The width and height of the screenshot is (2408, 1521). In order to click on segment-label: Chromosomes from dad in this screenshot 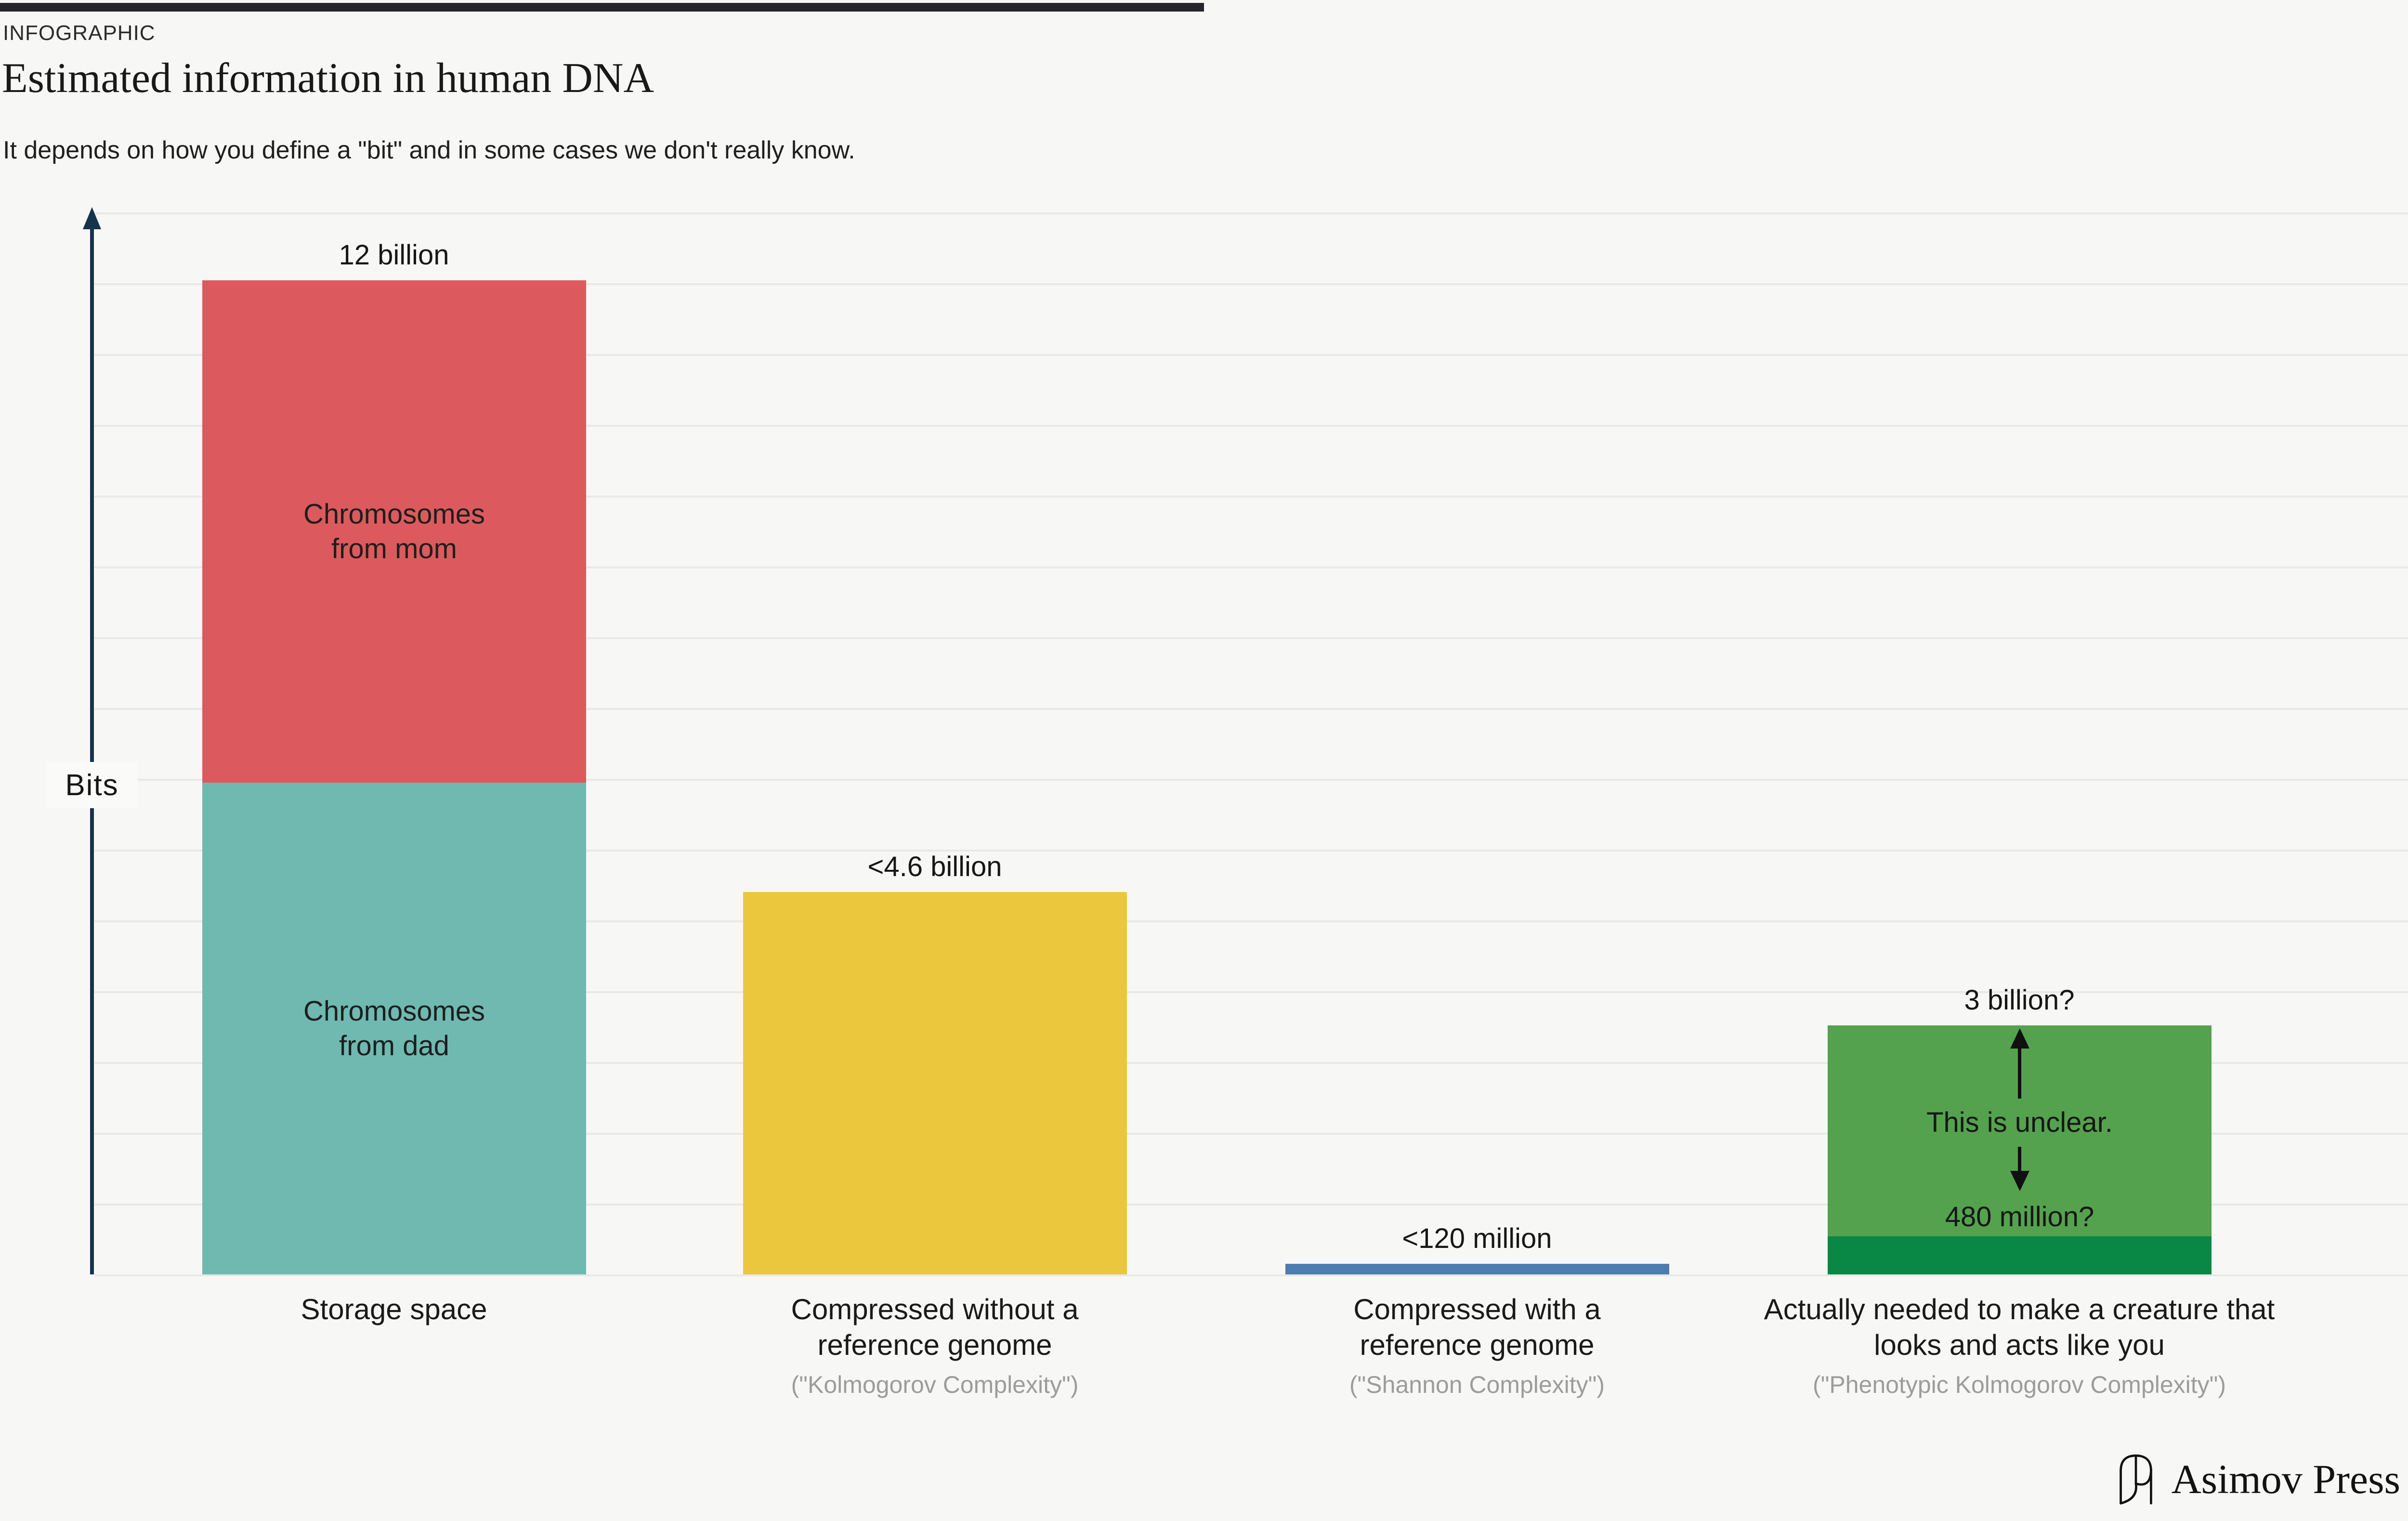, I will do `click(394, 1028)`.